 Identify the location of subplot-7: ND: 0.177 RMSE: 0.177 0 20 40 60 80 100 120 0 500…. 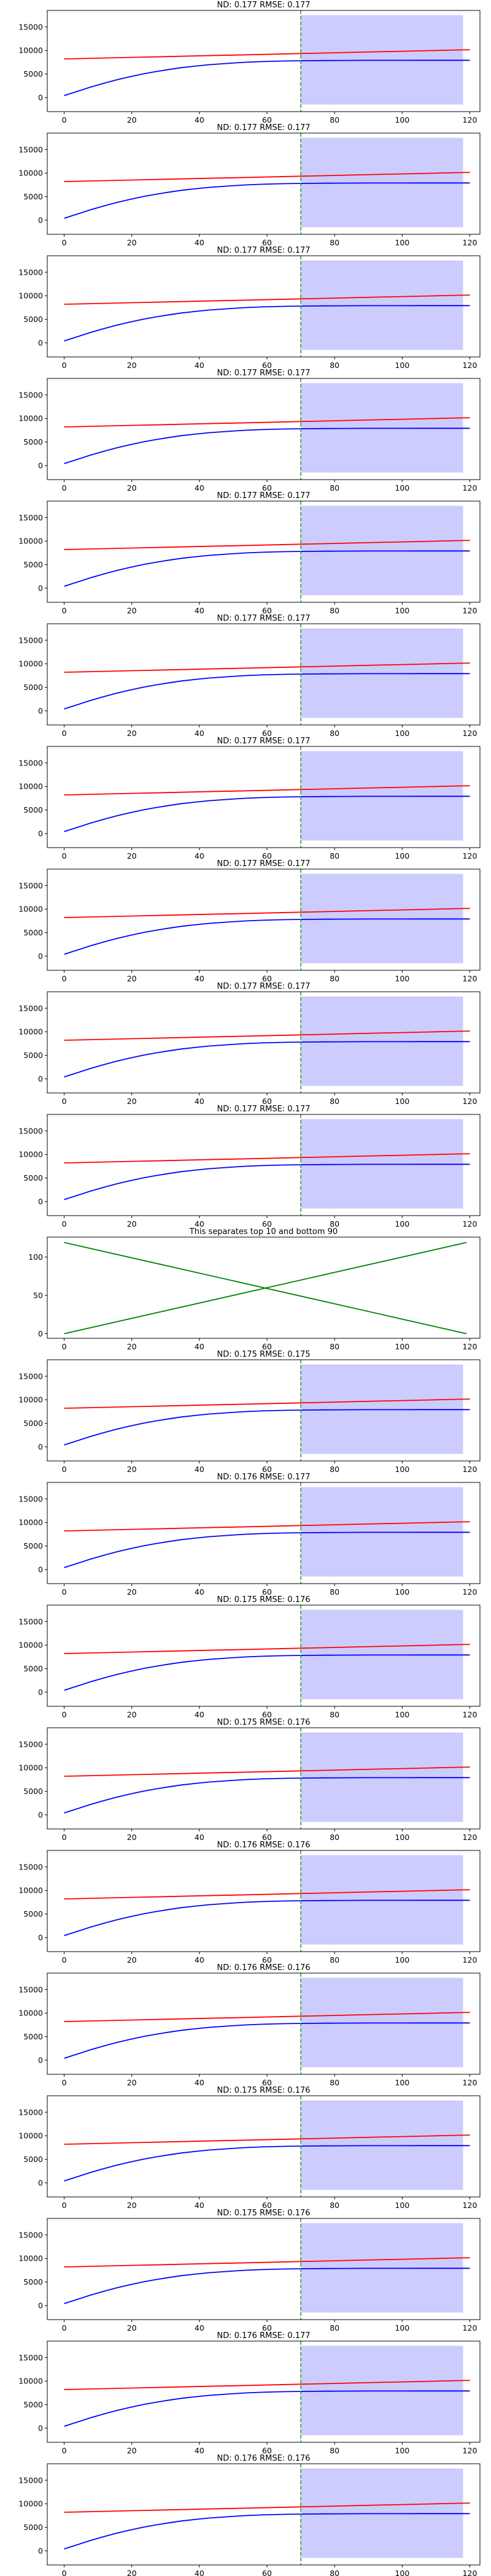
(250, 799).